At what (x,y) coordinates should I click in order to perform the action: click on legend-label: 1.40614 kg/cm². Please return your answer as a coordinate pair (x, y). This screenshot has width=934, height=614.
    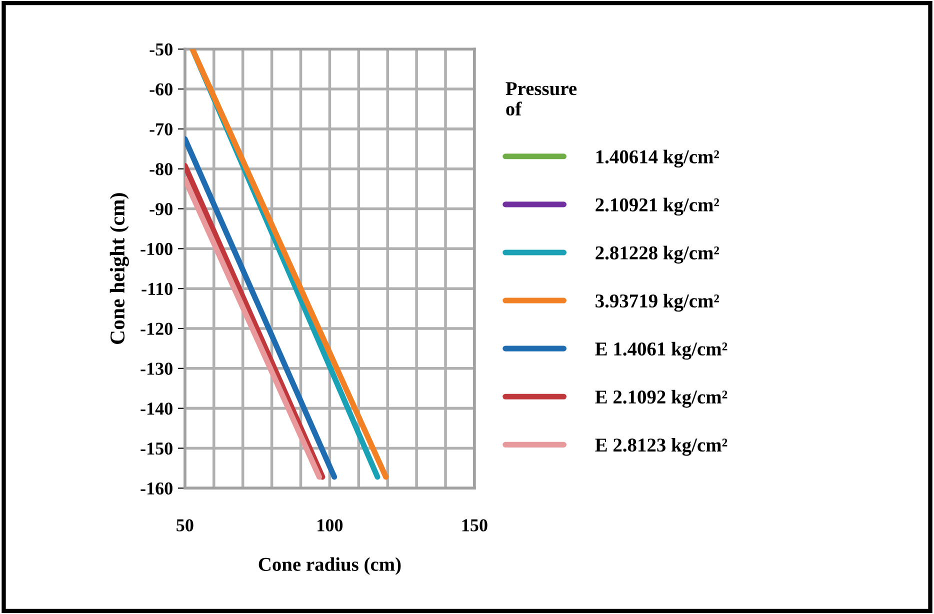
    Looking at the image, I should click on (658, 159).